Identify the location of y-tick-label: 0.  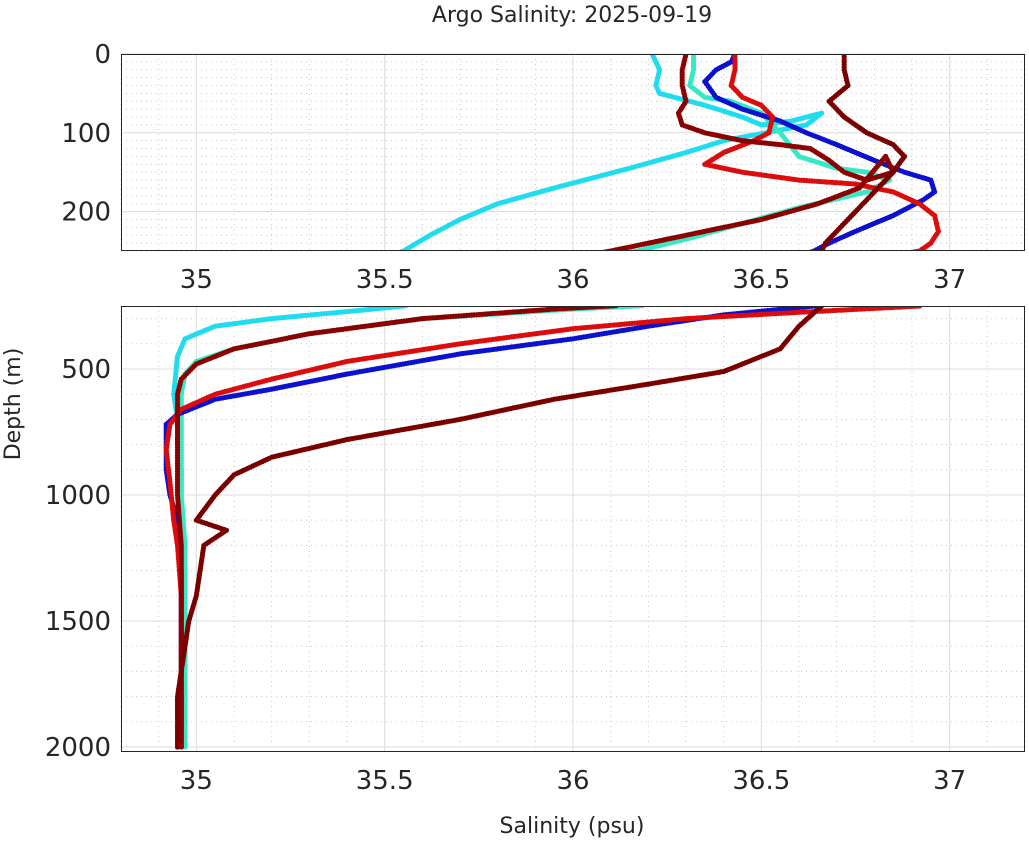
(102, 55).